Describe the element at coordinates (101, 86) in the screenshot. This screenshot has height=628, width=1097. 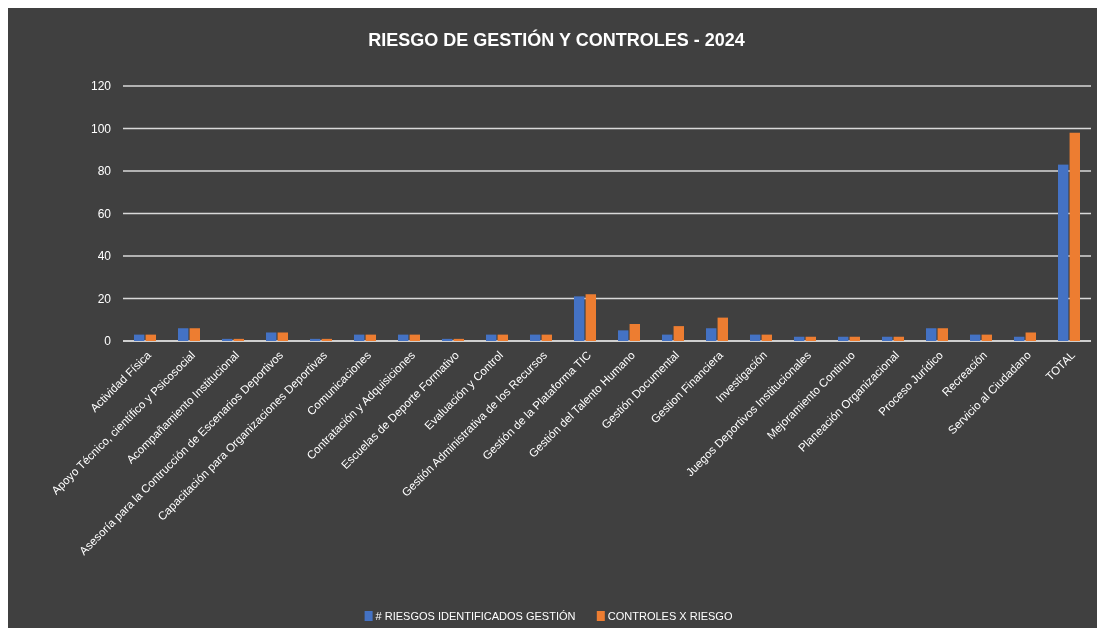
I see `y-tick-label: 120` at that location.